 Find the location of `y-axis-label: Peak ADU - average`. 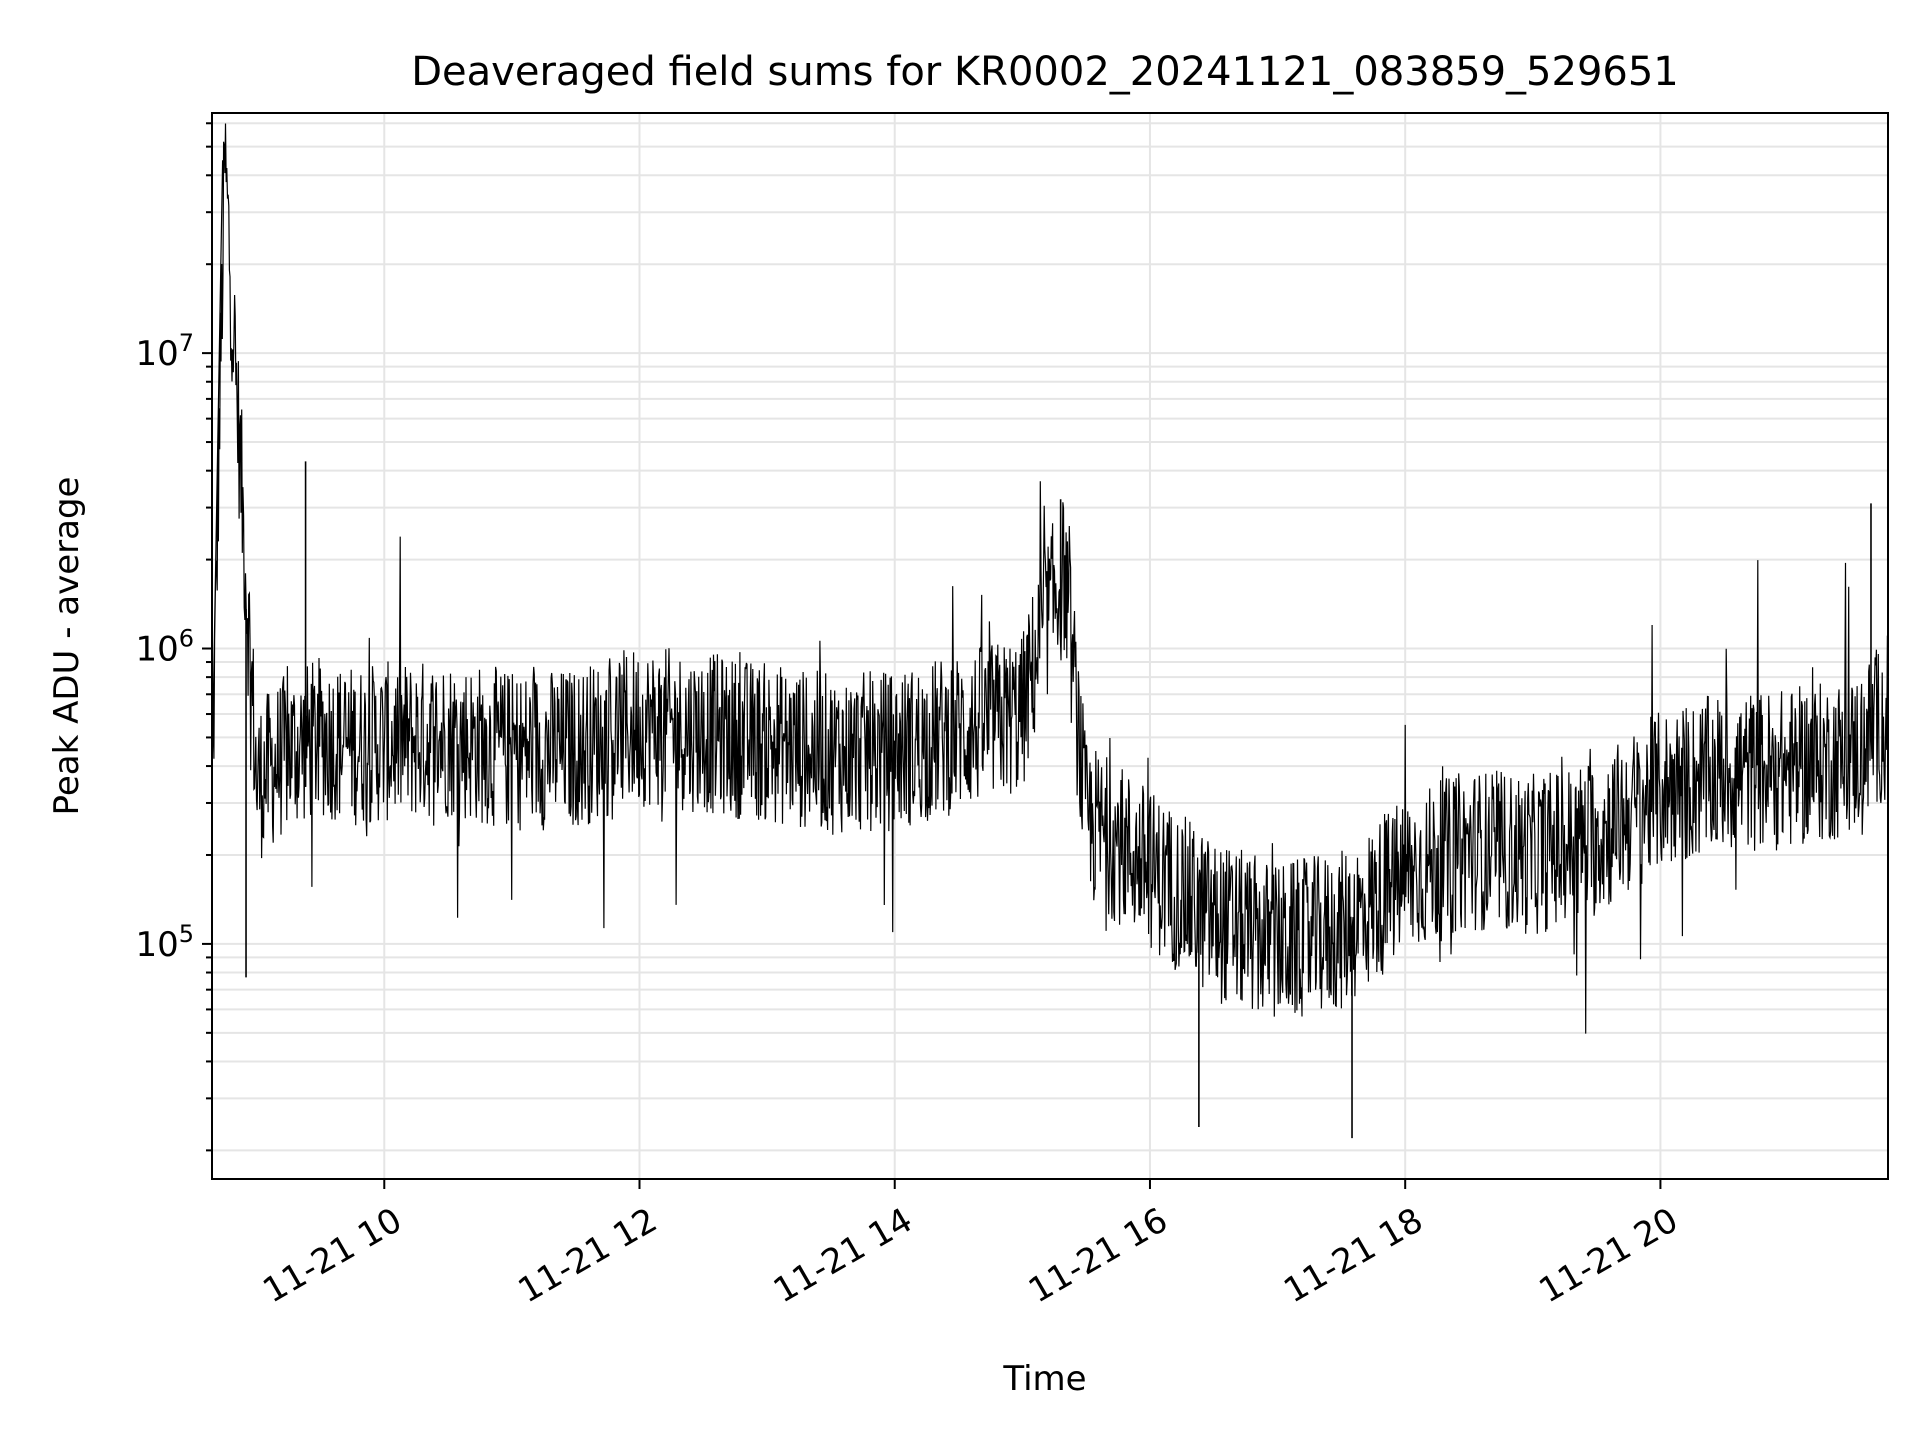

y-axis-label: Peak ADU - average is located at coordinates (67, 646).